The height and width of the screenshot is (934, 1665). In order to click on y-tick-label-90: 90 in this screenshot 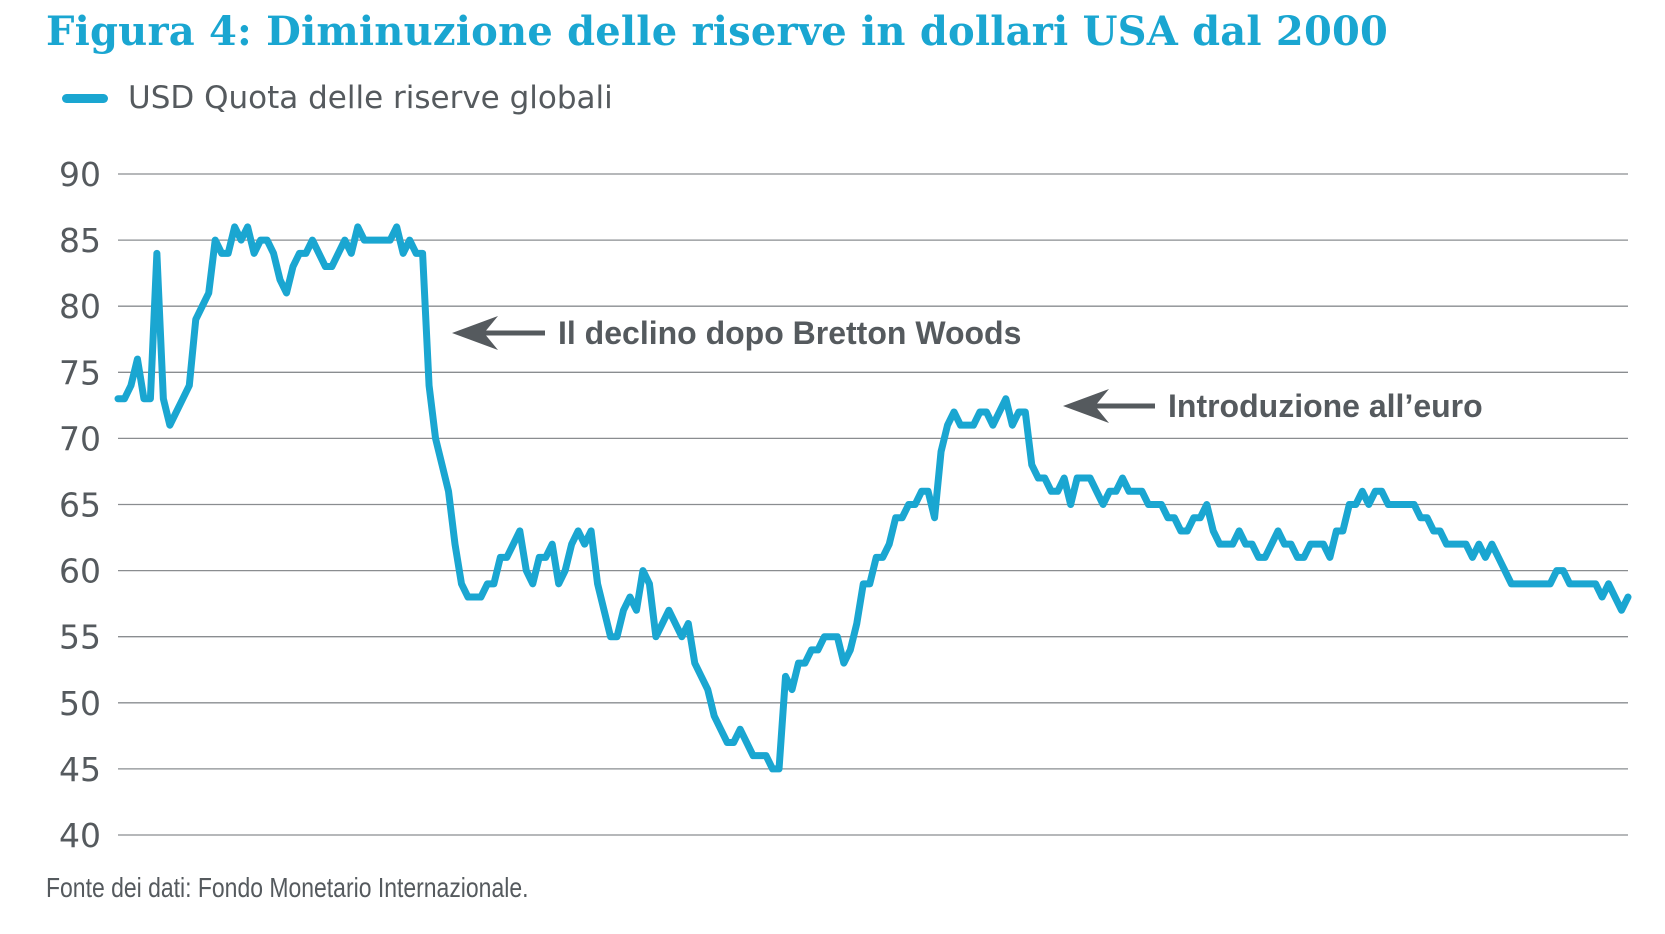, I will do `click(80, 174)`.